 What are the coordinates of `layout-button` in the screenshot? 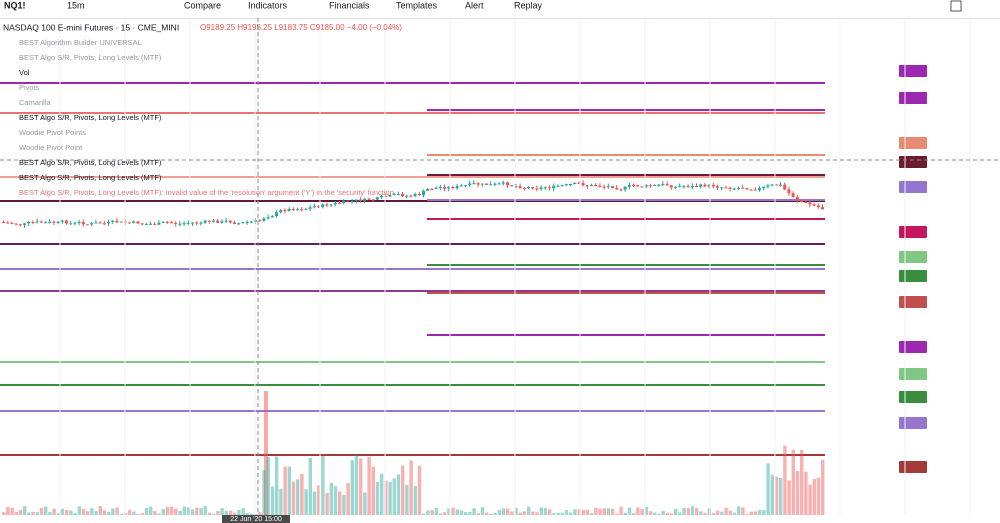 It's located at (956, 6).